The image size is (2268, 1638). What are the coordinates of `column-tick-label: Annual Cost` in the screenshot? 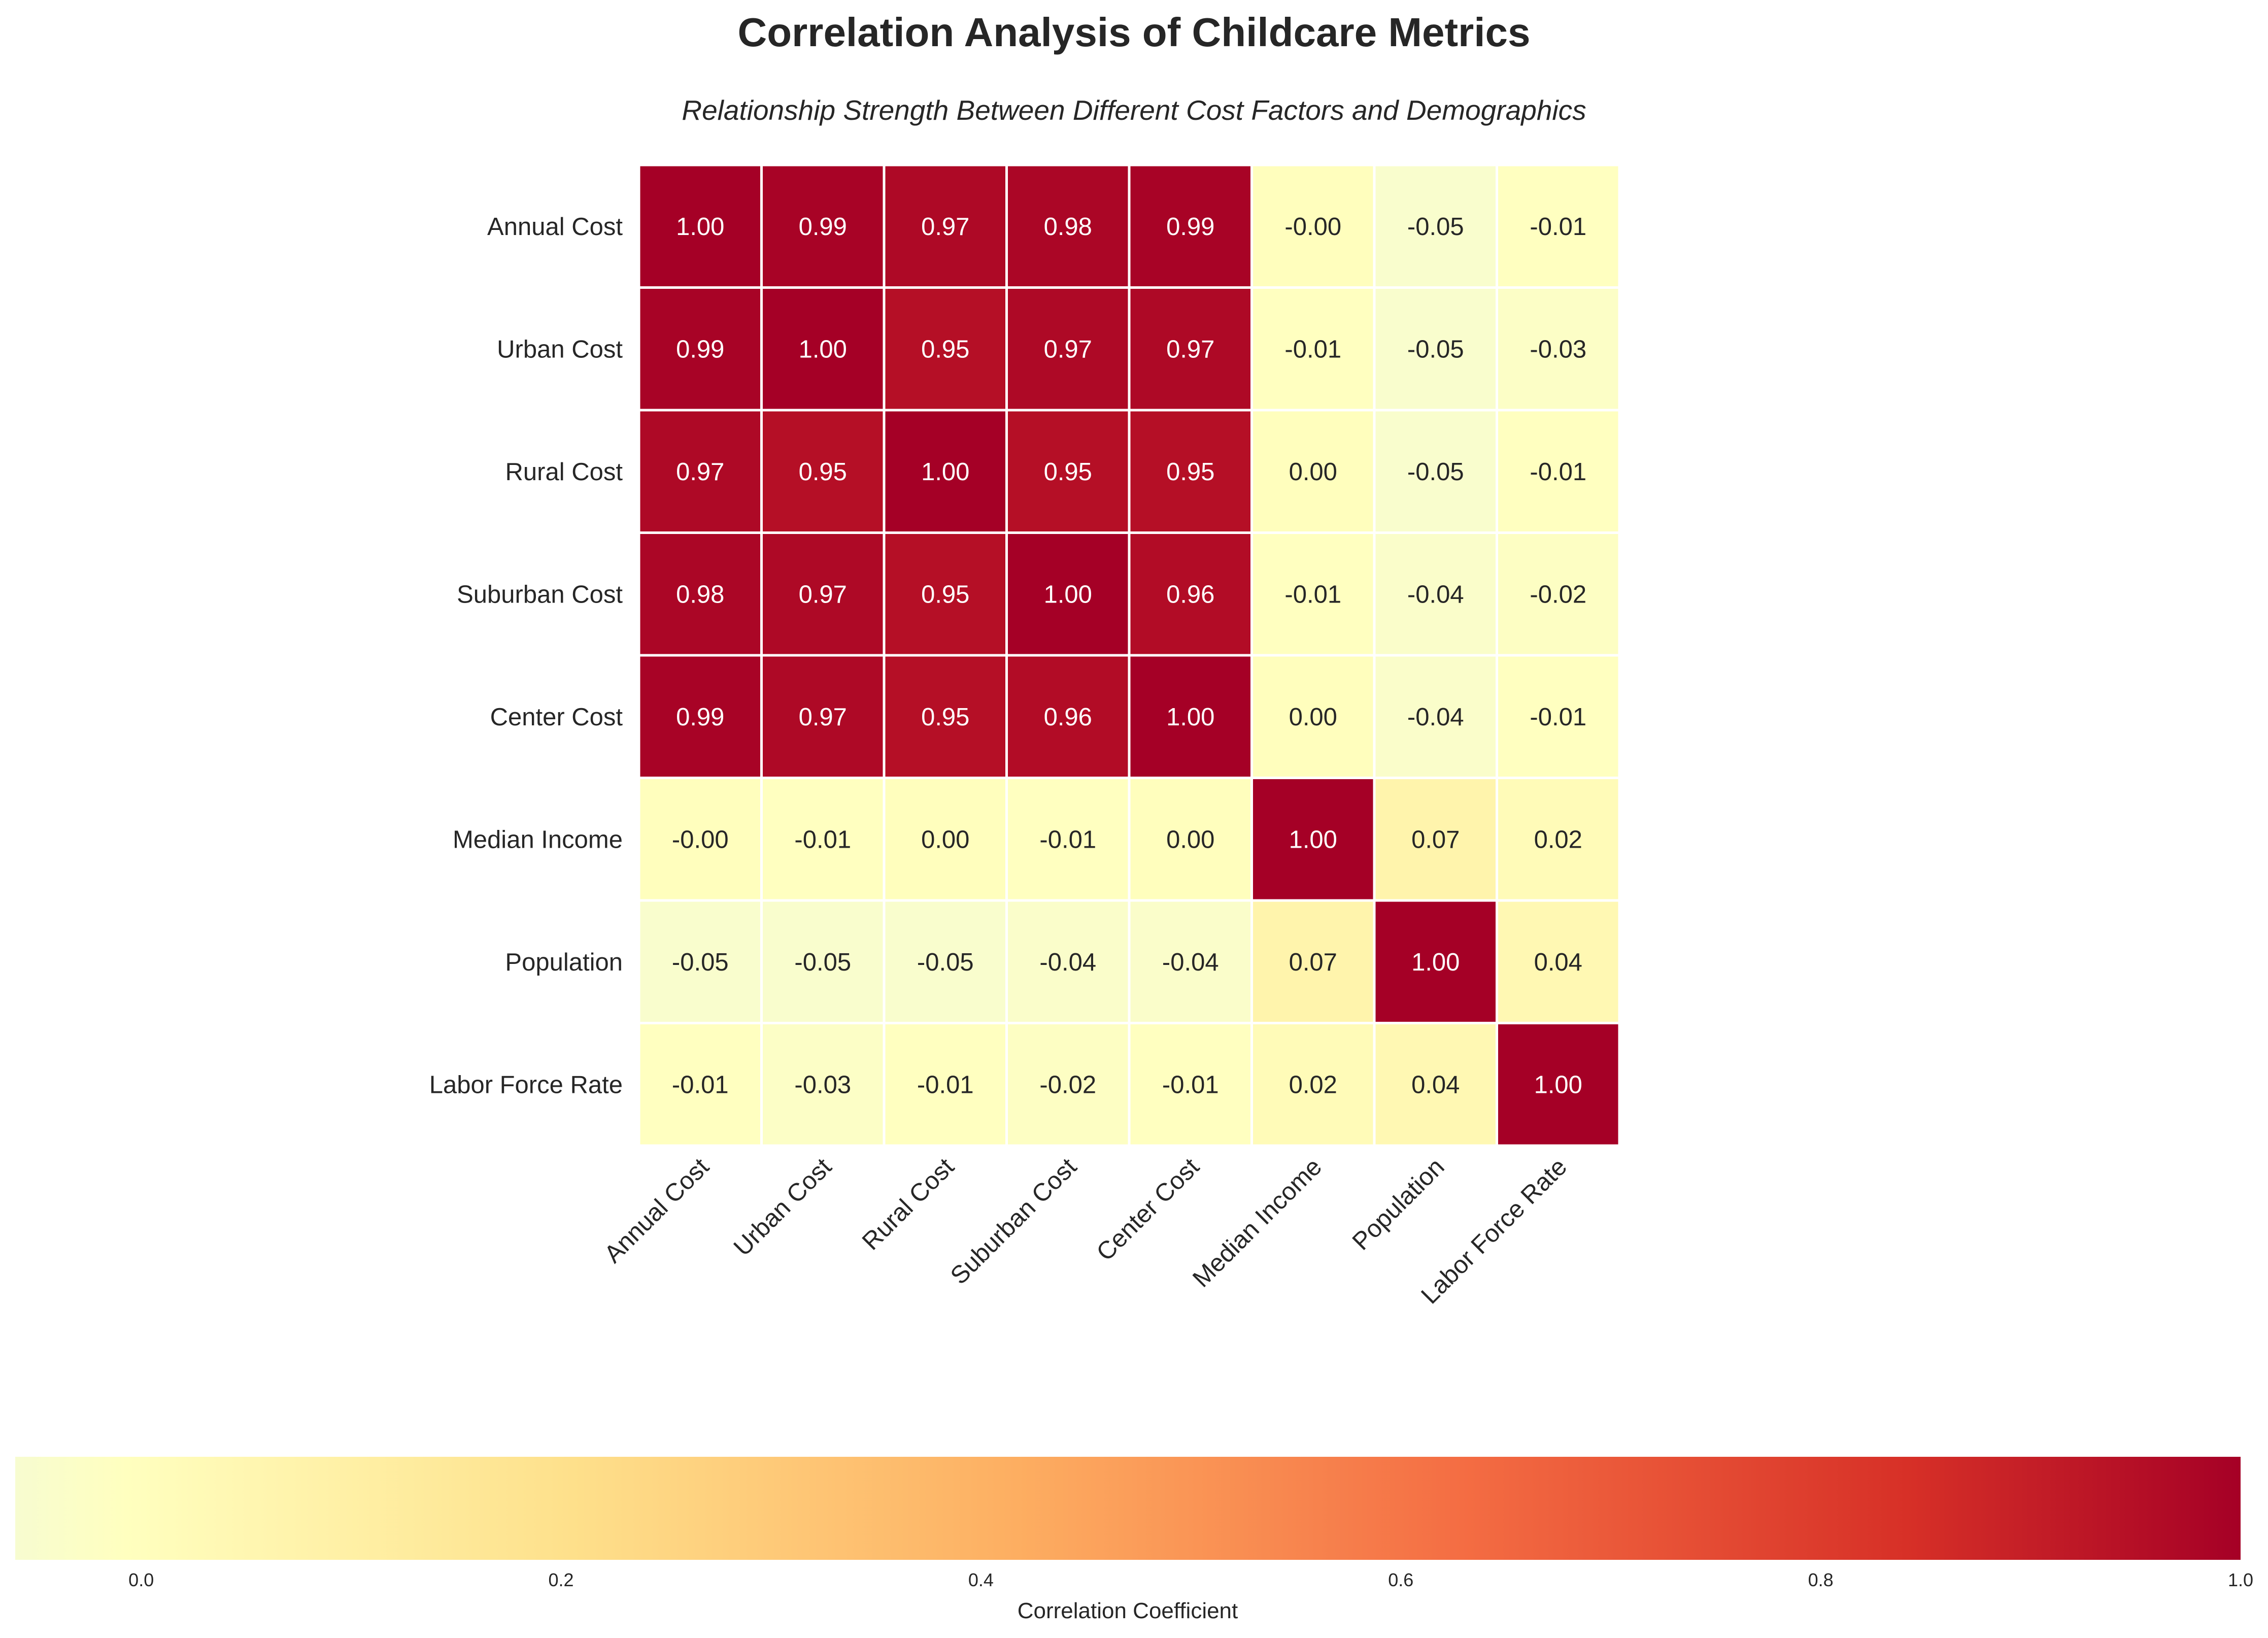 It's located at (657, 1211).